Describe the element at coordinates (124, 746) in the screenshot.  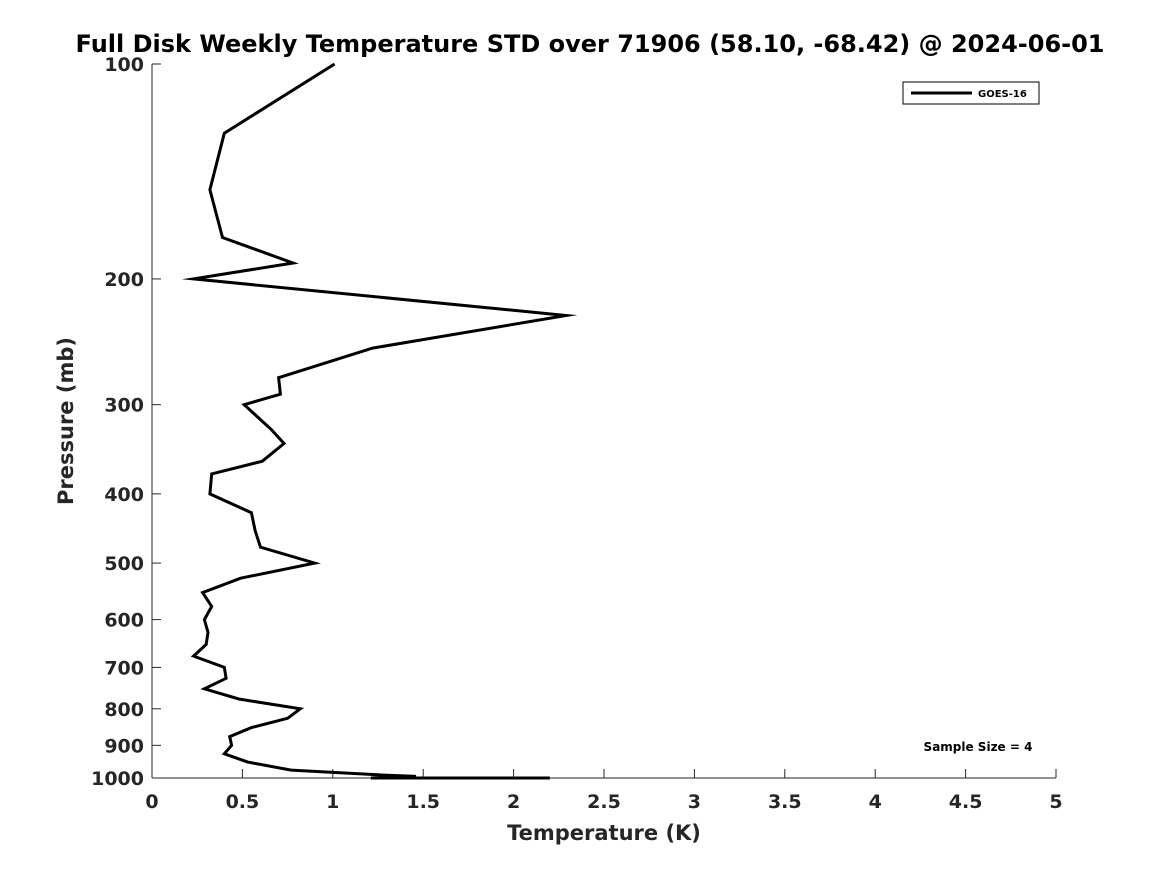
I see `y-tick-label: 900` at that location.